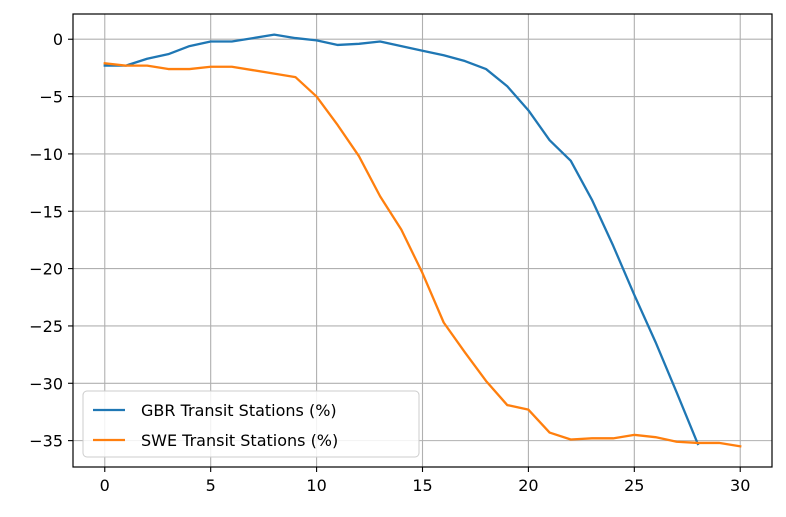 This screenshot has width=786, height=517. Describe the element at coordinates (211, 485) in the screenshot. I see `x-tick-label: 5` at that location.